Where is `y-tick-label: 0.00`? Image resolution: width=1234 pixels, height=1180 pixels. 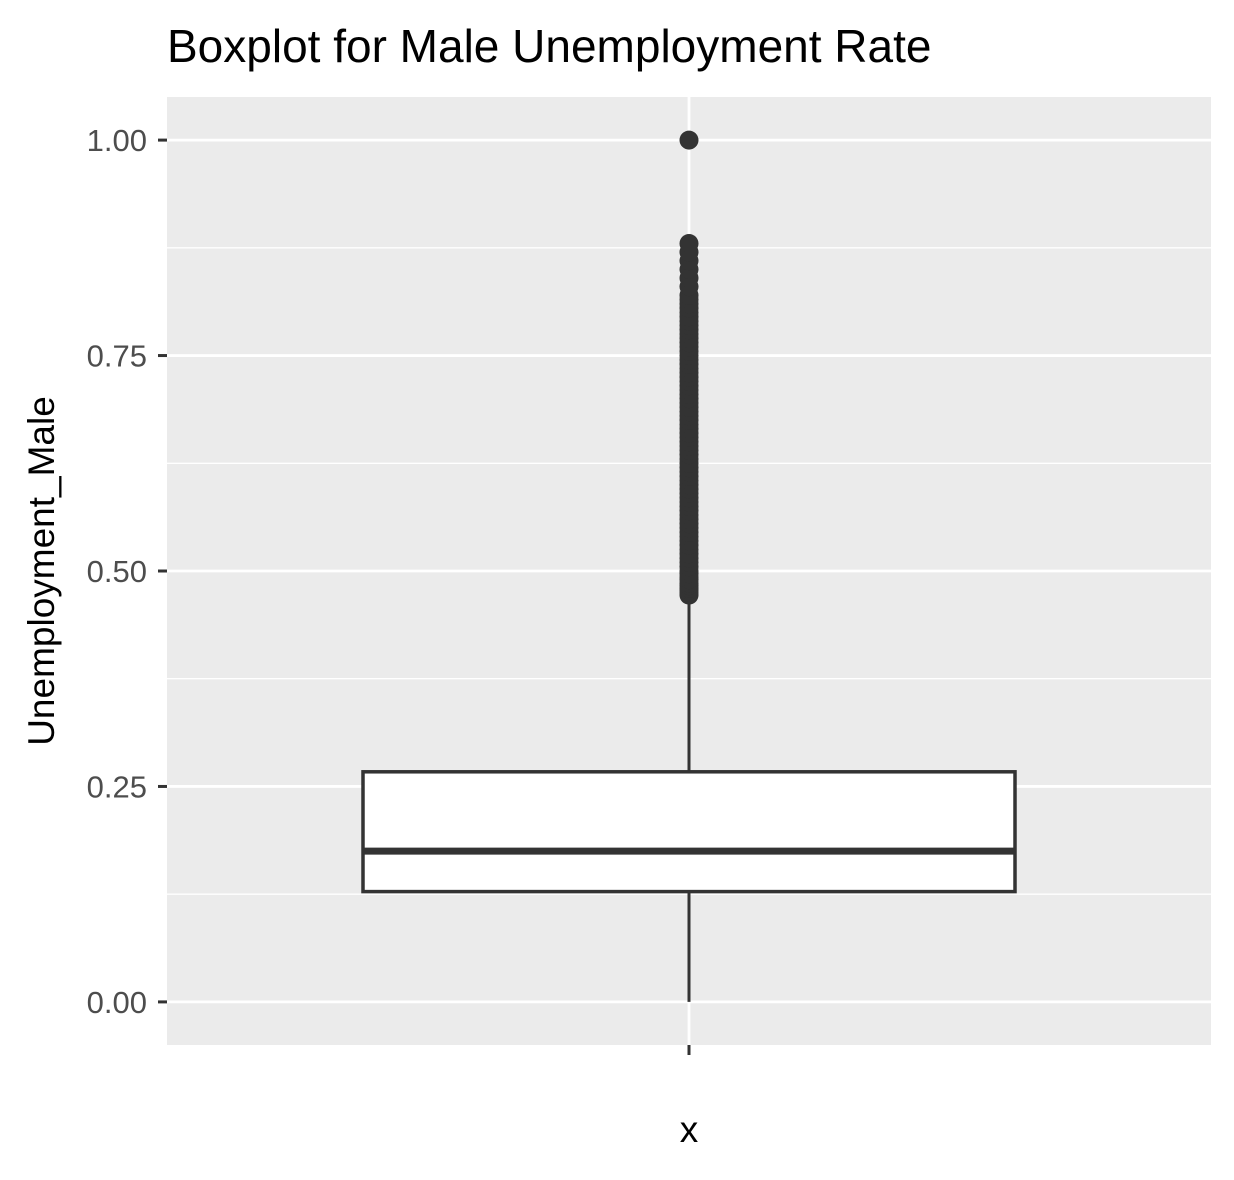 y-tick-label: 0.00 is located at coordinates (117, 1002).